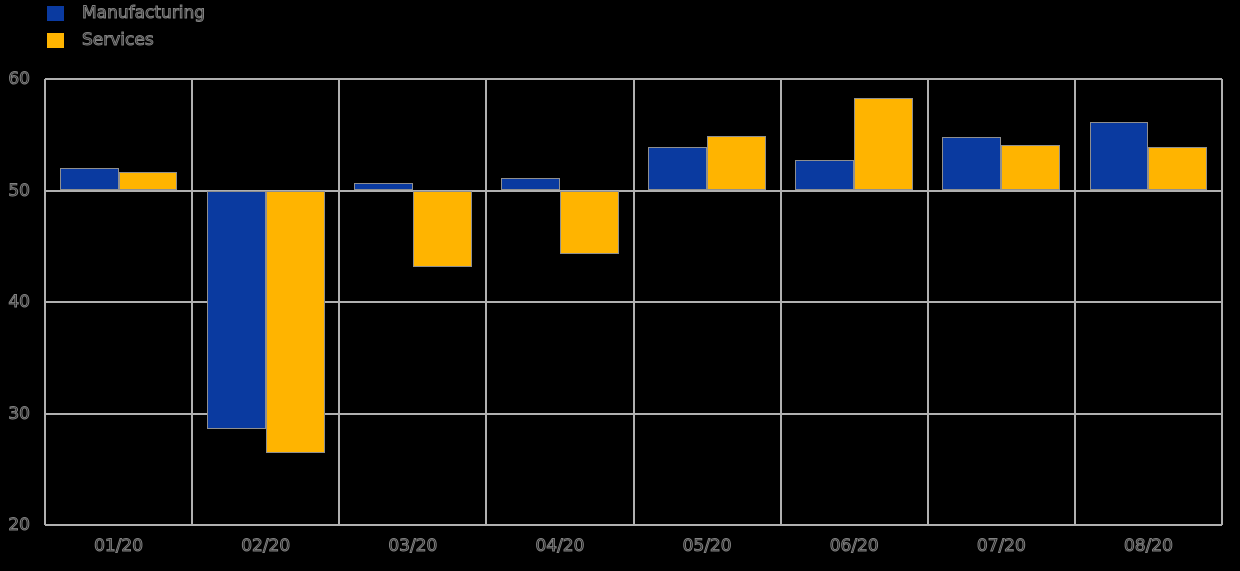  Describe the element at coordinates (55, 40) in the screenshot. I see `legend-swatch-services` at that location.